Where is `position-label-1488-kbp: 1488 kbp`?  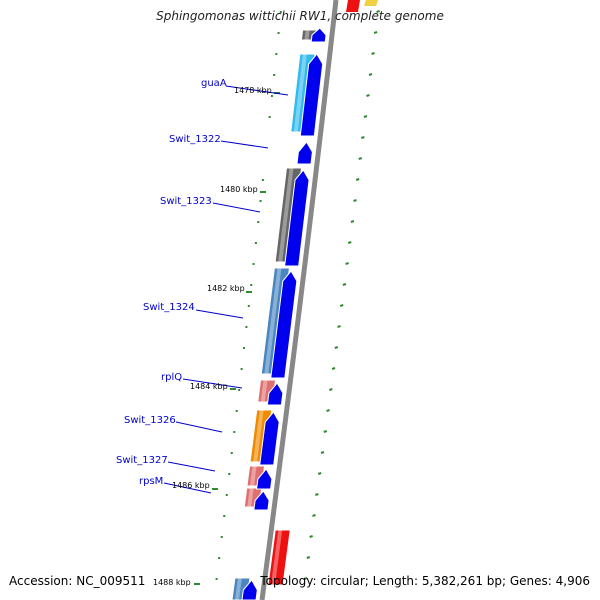
position-label-1488-kbp: 1488 kbp is located at coordinates (172, 582).